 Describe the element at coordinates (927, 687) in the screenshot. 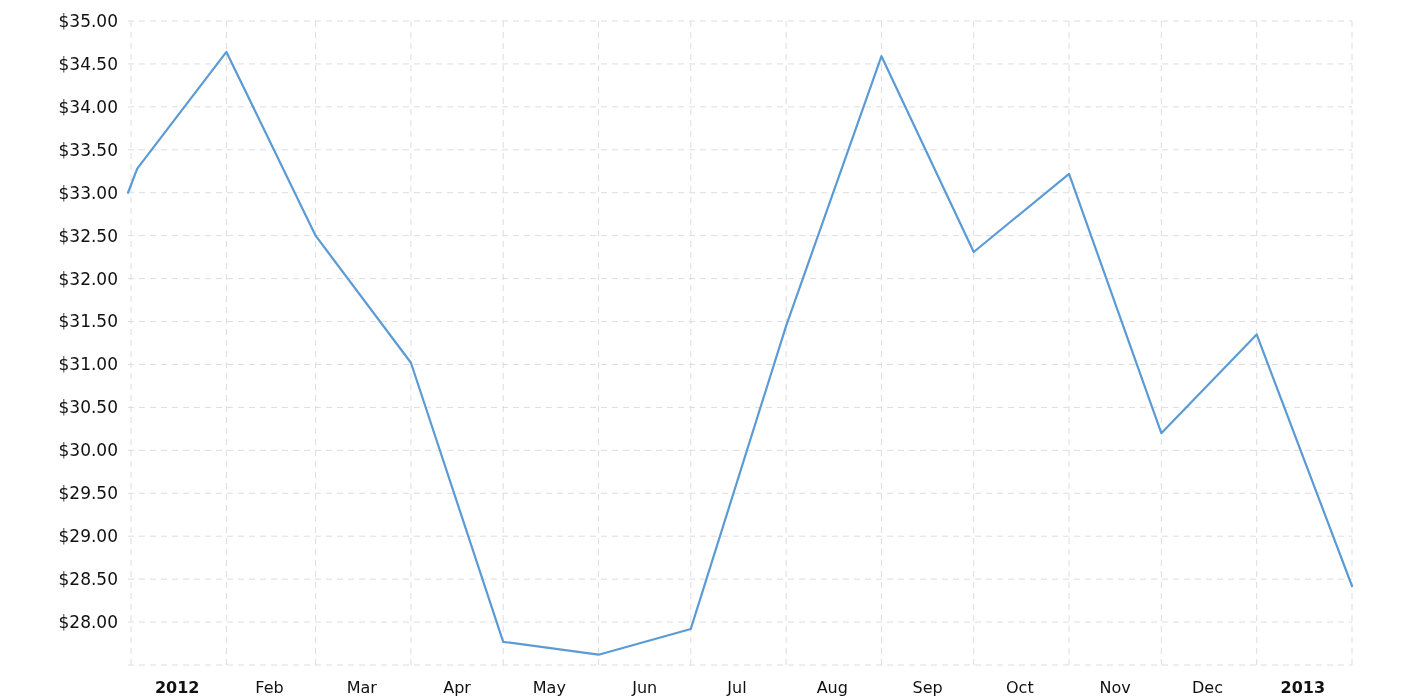

I see `x-tick-label: Sep` at that location.